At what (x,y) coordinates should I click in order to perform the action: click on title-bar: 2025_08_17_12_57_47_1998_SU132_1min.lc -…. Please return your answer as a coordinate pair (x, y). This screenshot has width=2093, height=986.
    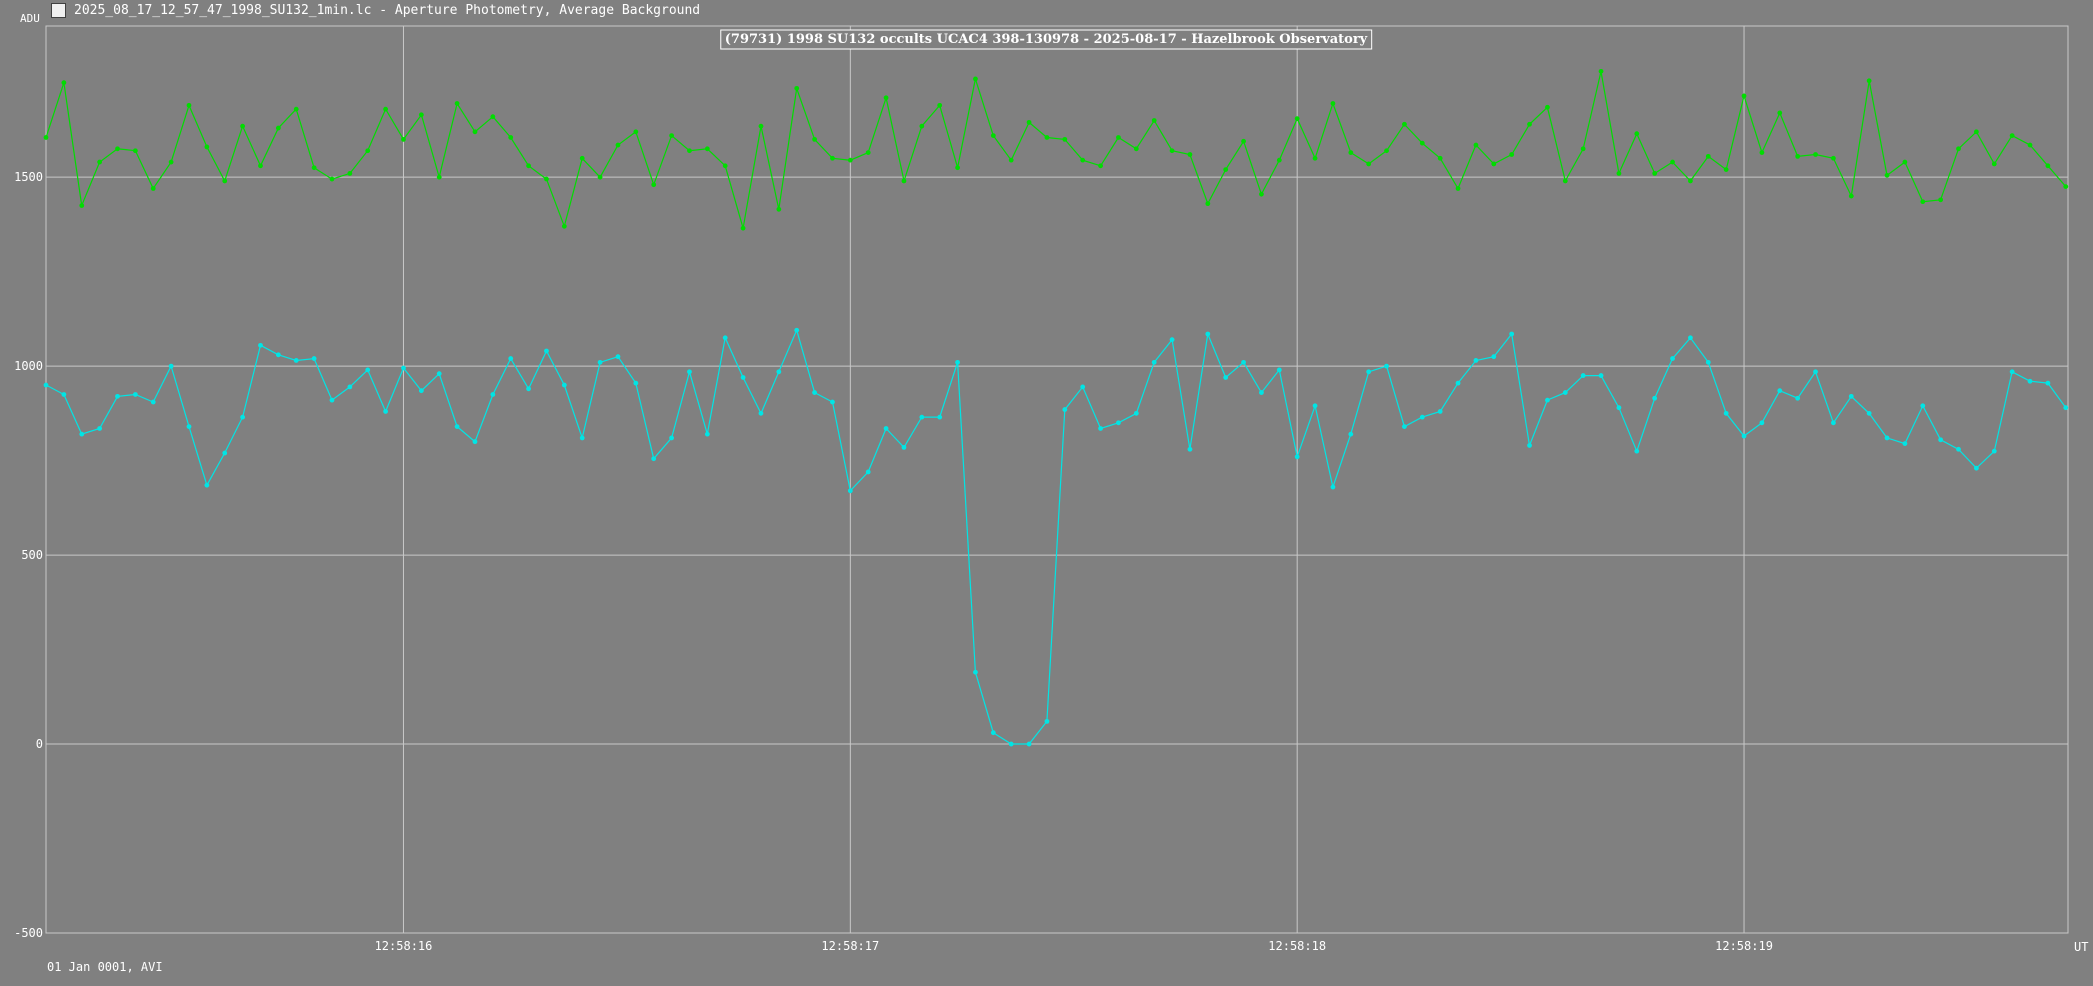
    Looking at the image, I should click on (1046, 11).